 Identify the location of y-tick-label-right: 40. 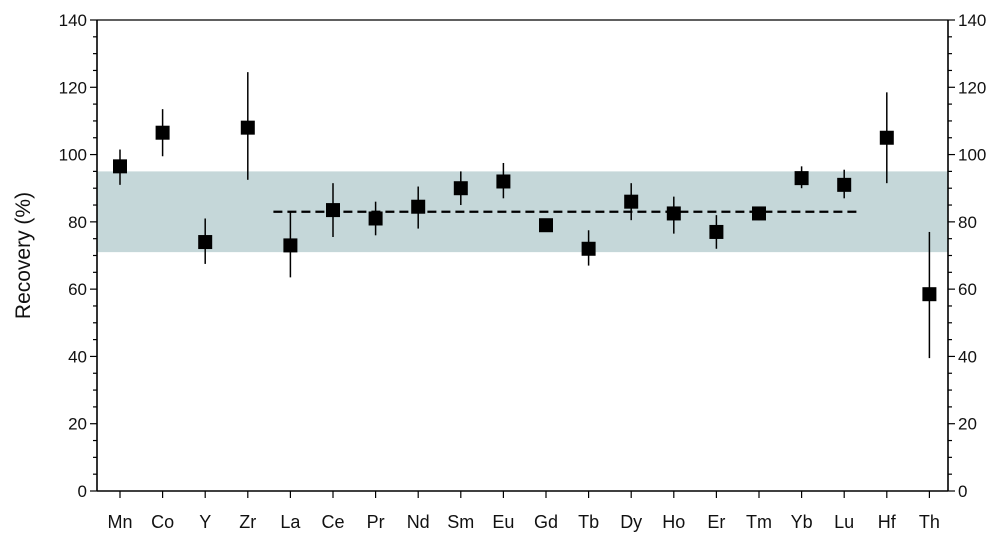
(967, 356).